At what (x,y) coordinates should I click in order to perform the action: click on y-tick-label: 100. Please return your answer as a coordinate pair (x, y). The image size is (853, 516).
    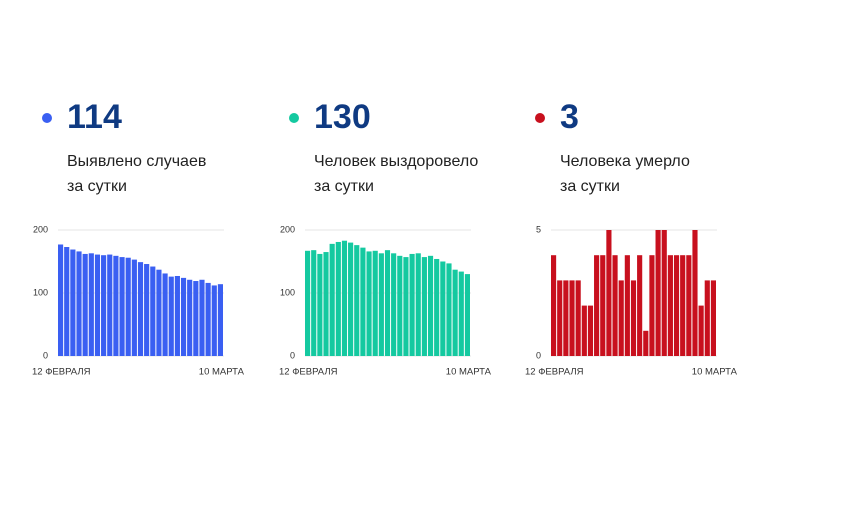
    Looking at the image, I should click on (40, 292).